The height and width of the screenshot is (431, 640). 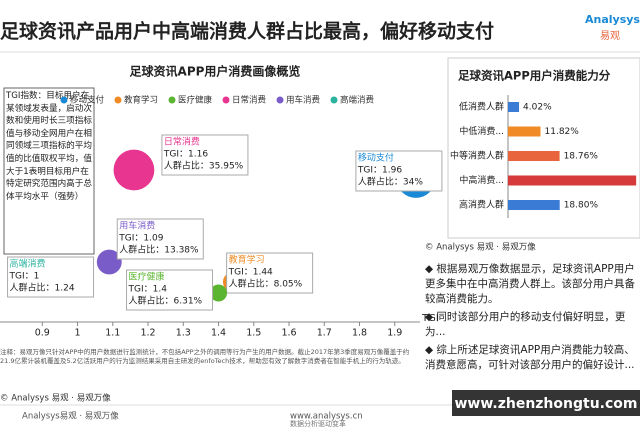 What do you see at coordinates (28, 264) in the screenshot?
I see `label-name: 高端消费` at bounding box center [28, 264].